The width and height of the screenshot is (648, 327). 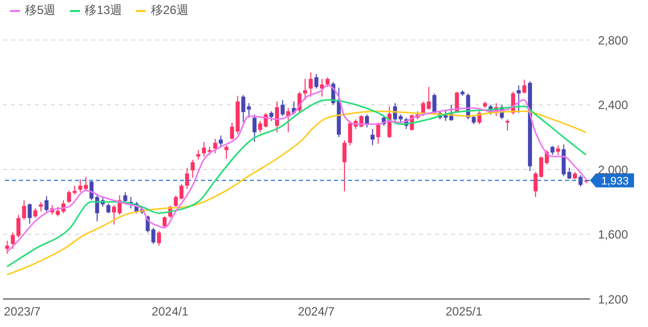 I want to click on y-tick-label: 1,600, so click(x=613, y=235).